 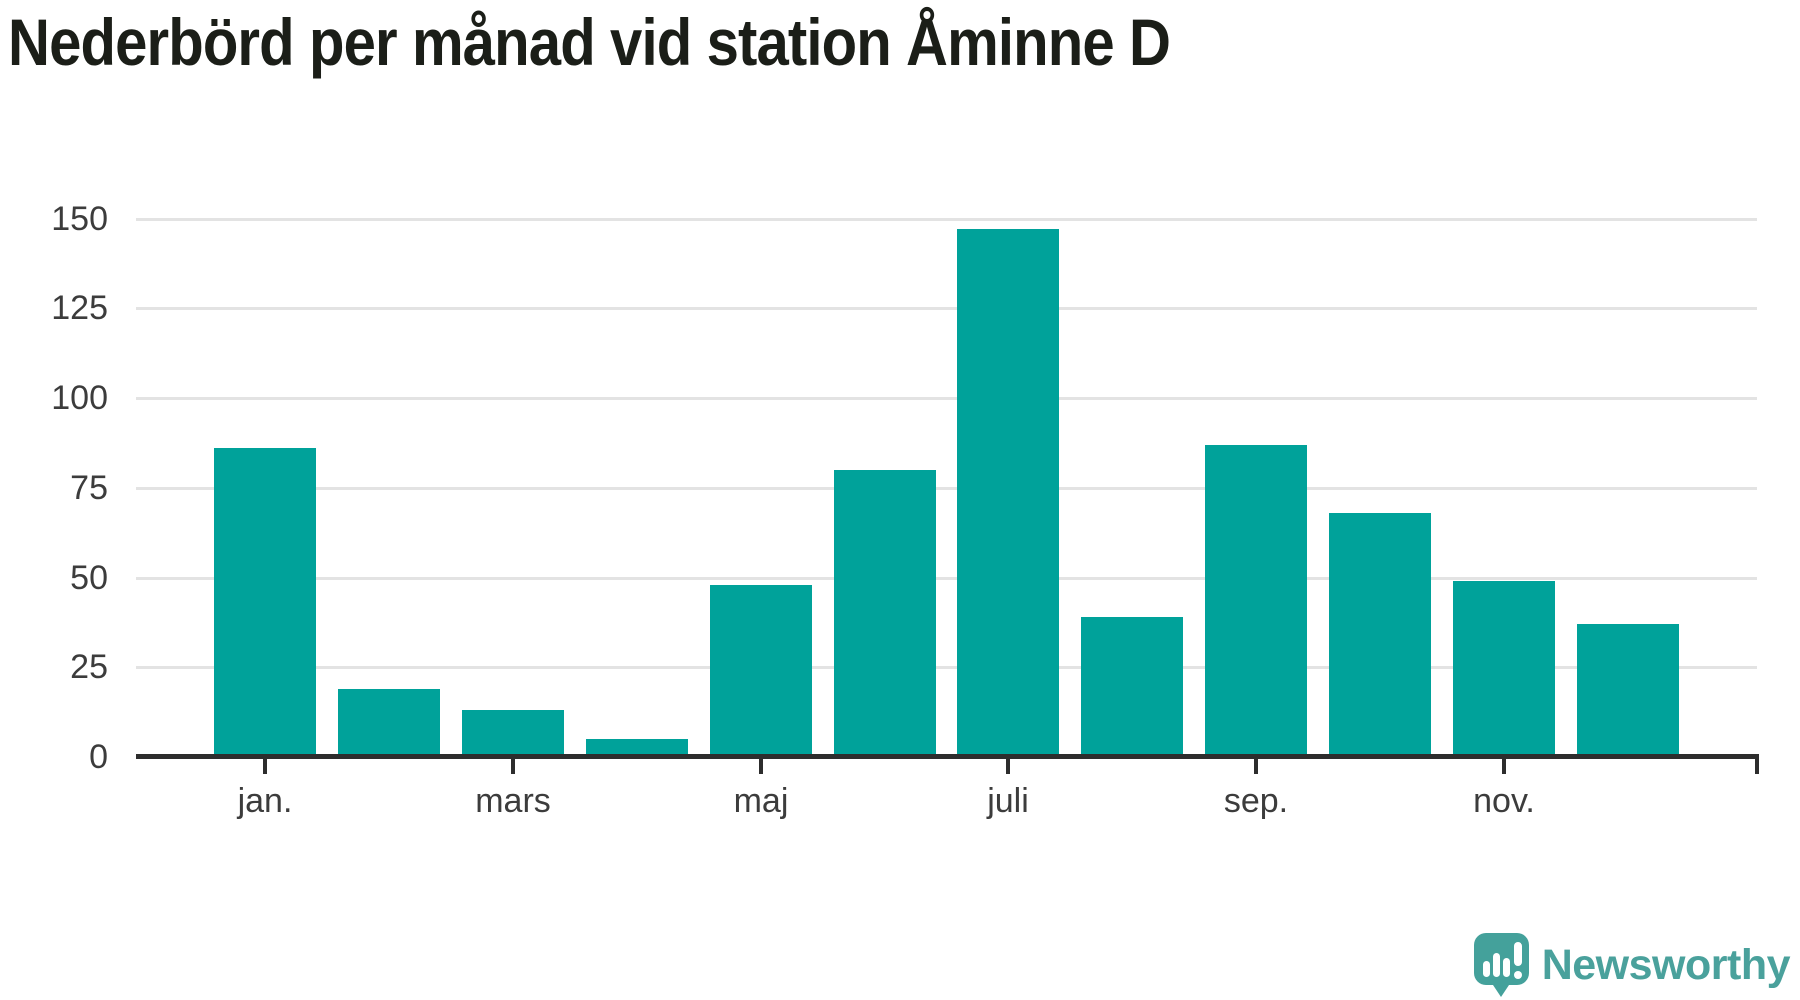 I want to click on bar-juni, so click(x=885, y=613).